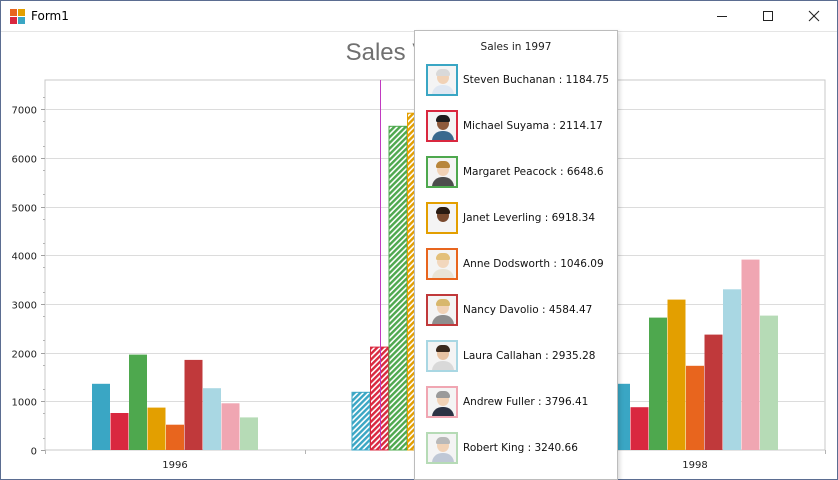 The image size is (838, 480). Describe the element at coordinates (639, 428) in the screenshot. I see `bar-1998-michael-suyama` at that location.